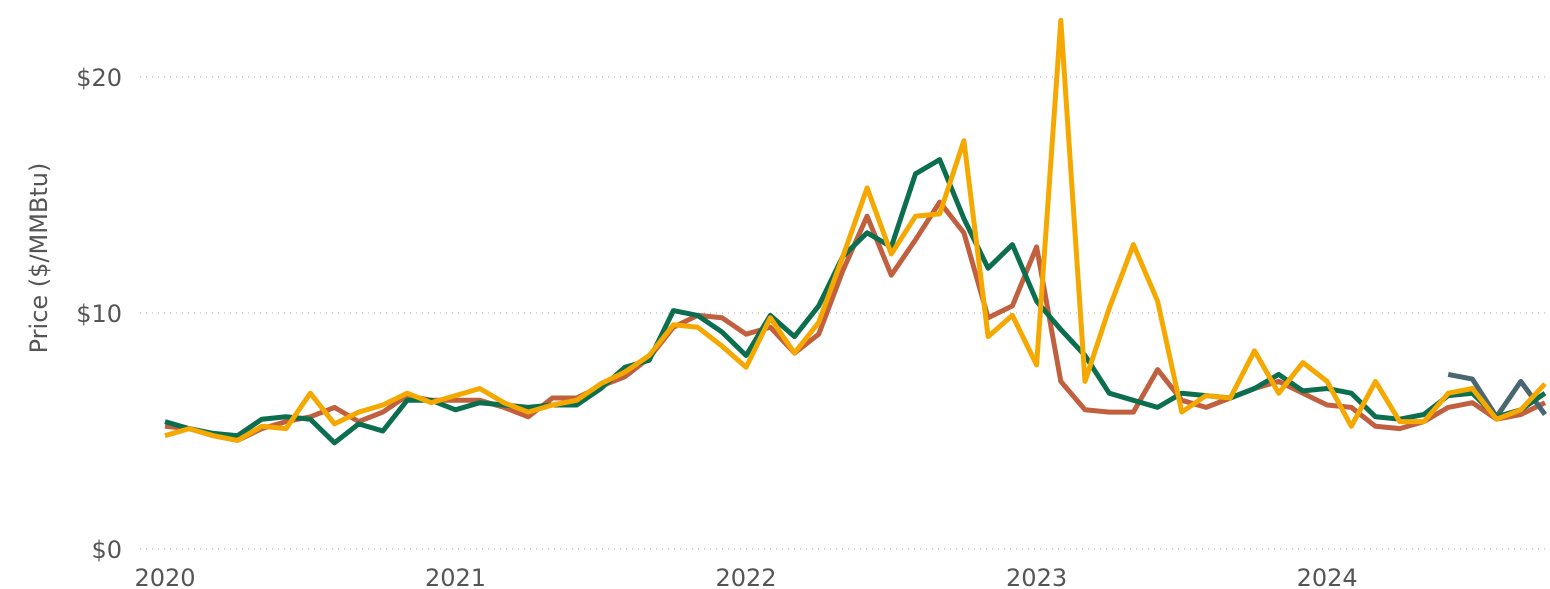 The image size is (1550, 589). Describe the element at coordinates (39, 258) in the screenshot. I see `y-axis-label: Price ($/MMBtu)` at that location.